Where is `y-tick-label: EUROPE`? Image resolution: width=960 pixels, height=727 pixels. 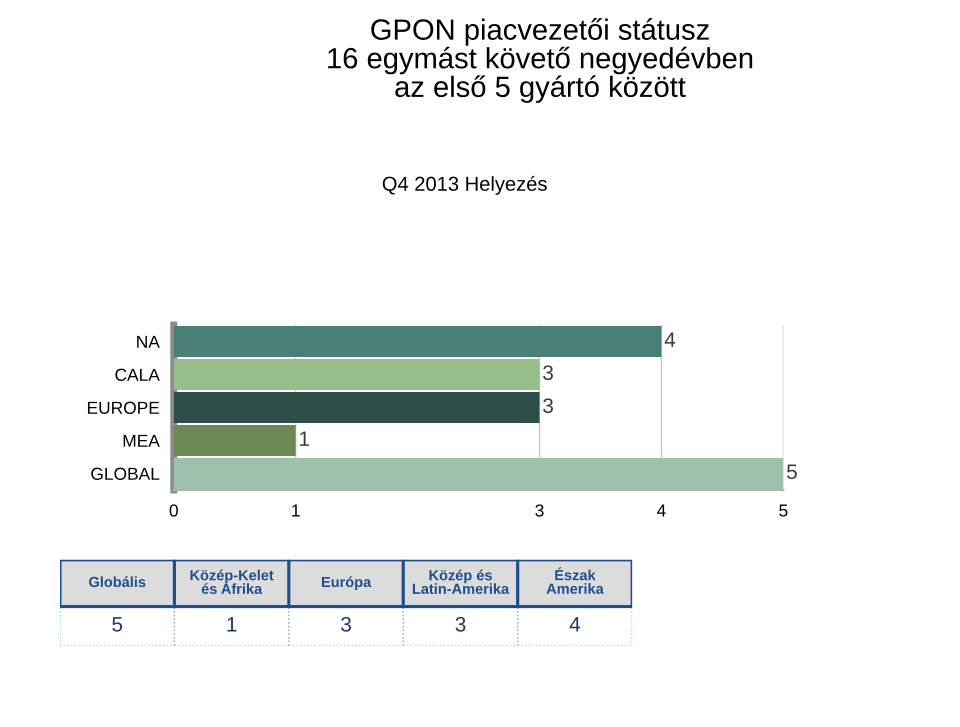
y-tick-label: EUROPE is located at coordinates (124, 408).